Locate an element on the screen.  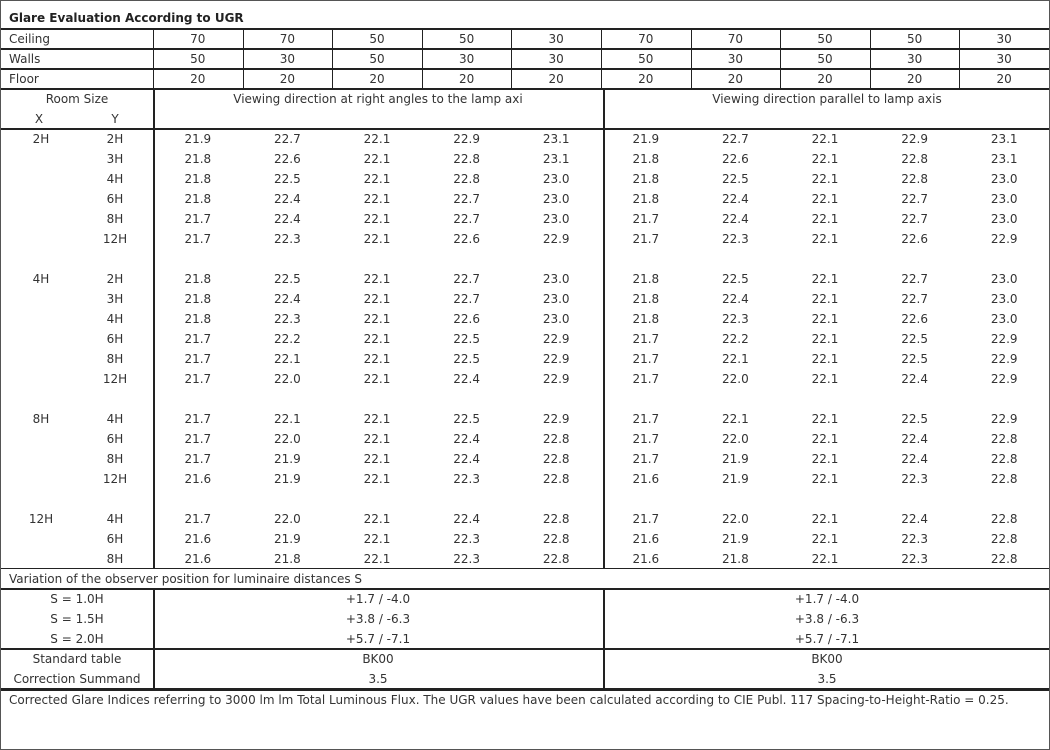
ugr-value: 22.0 is located at coordinates (735, 379).